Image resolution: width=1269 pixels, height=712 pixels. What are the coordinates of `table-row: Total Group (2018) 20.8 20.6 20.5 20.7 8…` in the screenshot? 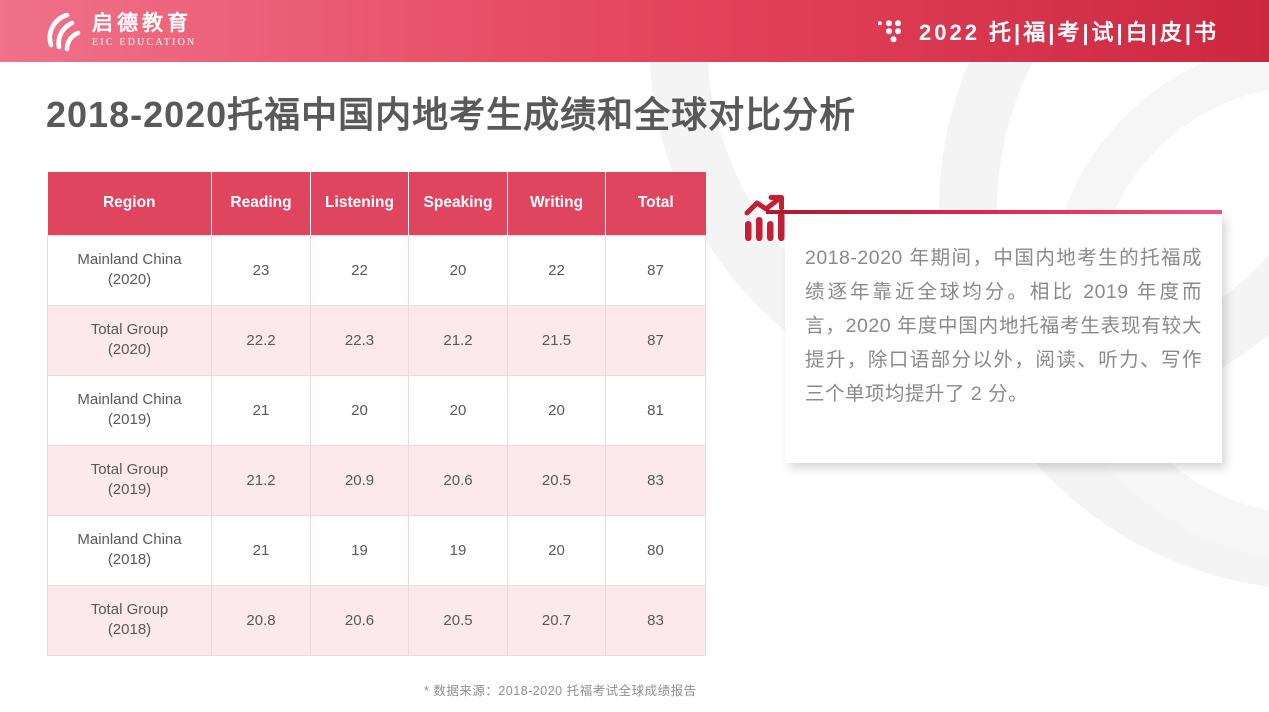 It's located at (376, 620).